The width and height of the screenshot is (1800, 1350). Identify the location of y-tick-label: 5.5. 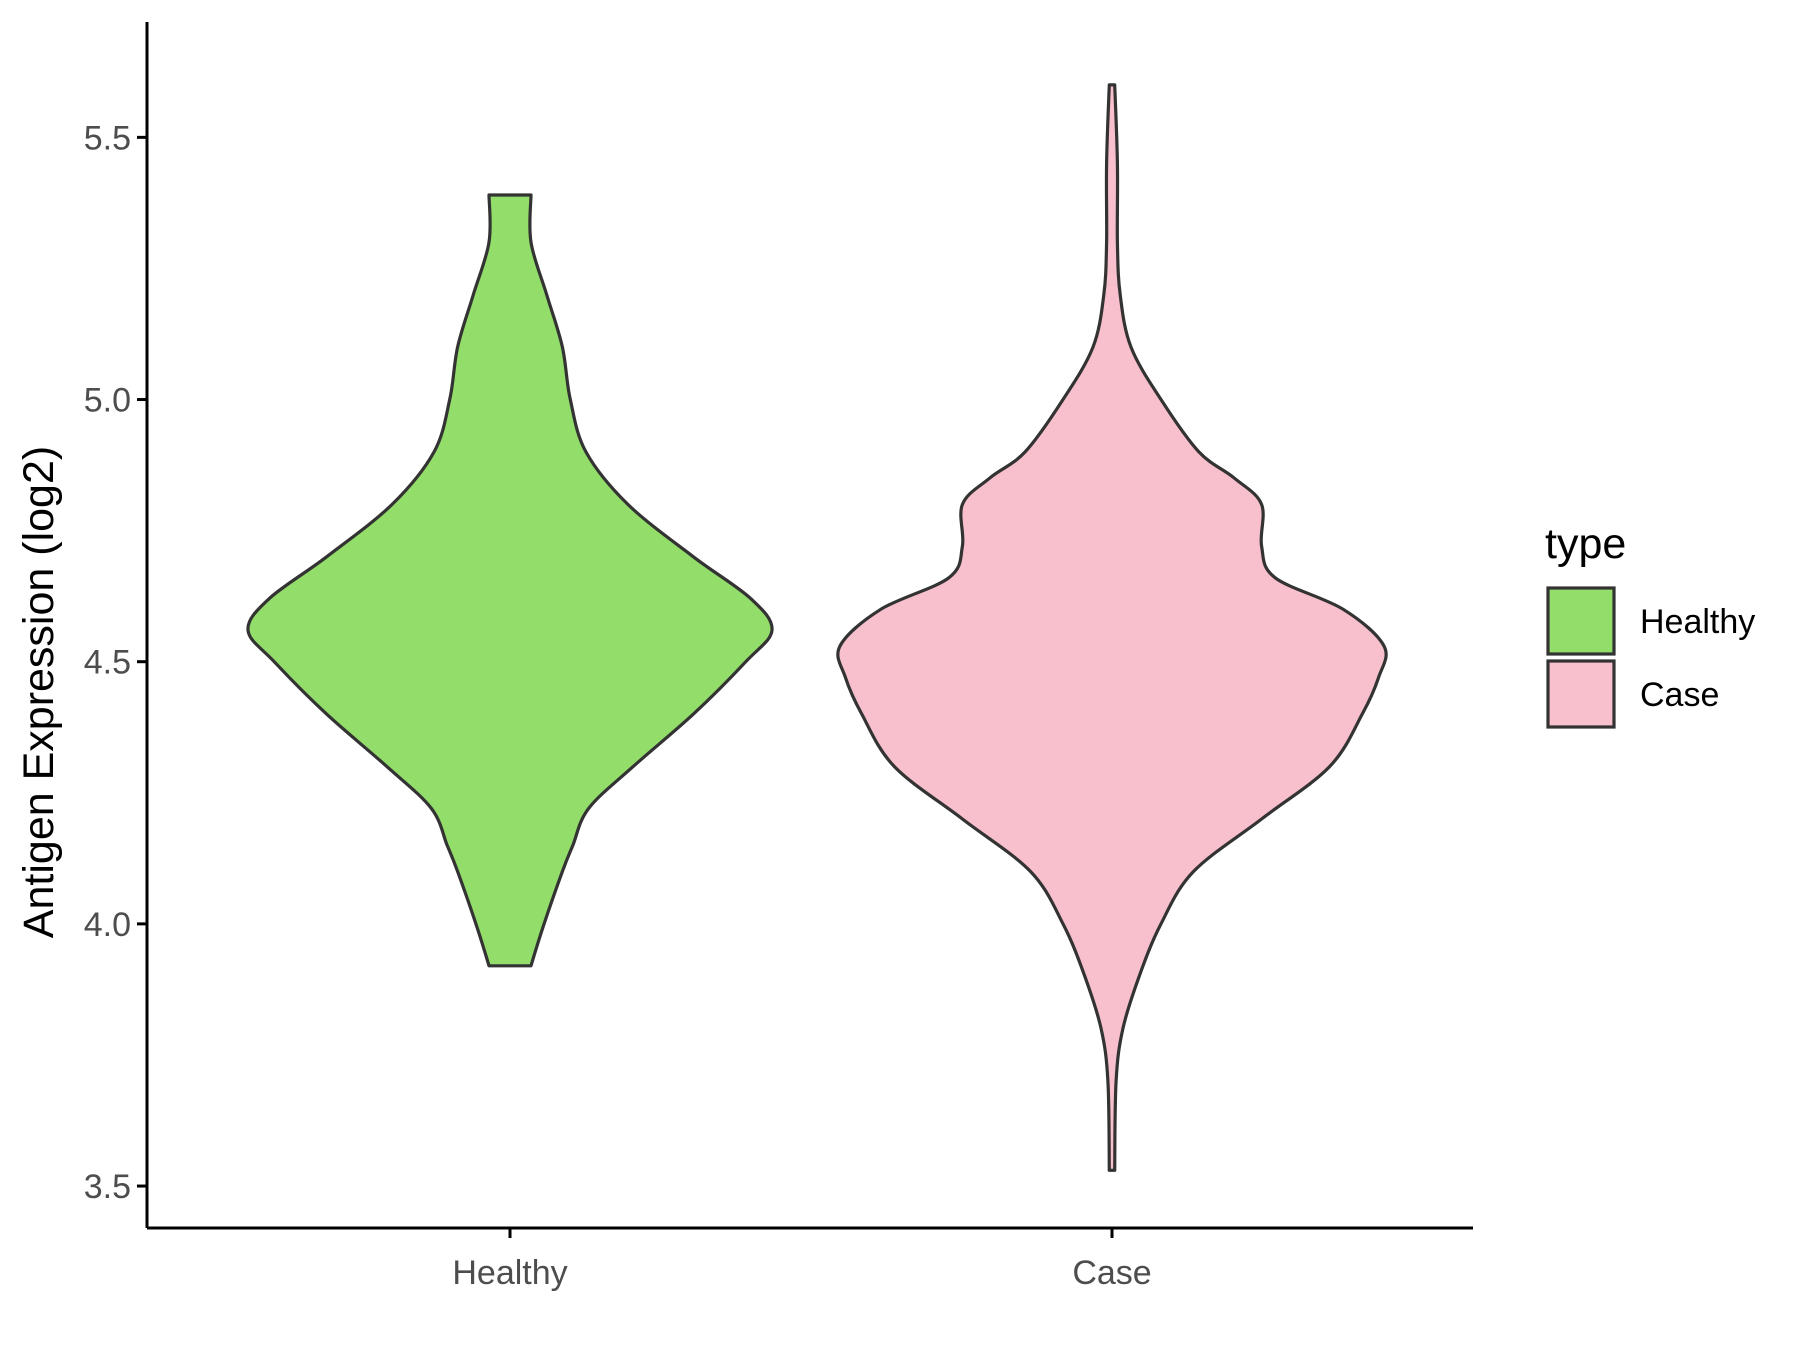
(107, 138).